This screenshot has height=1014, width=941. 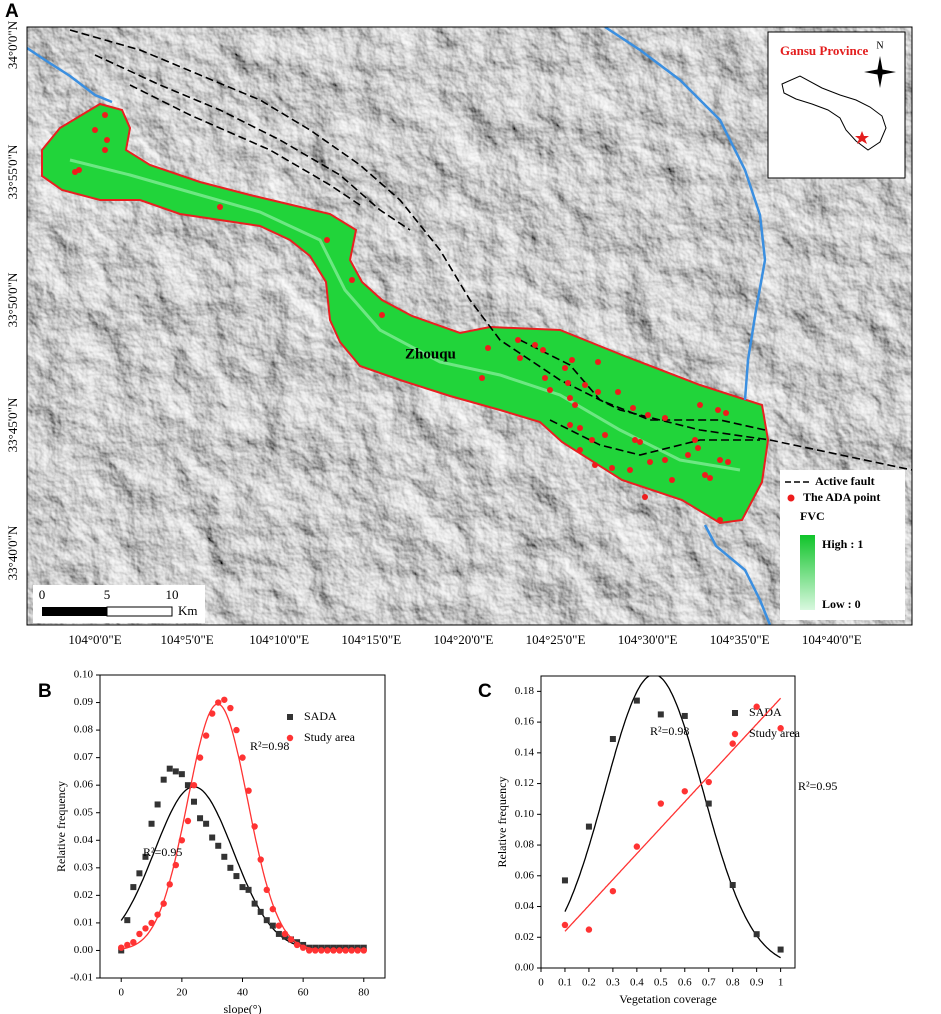 What do you see at coordinates (812, 516) in the screenshot?
I see `legend-title: FVC` at bounding box center [812, 516].